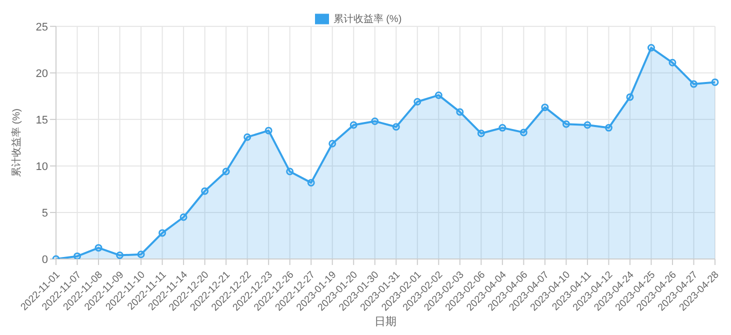  Describe the element at coordinates (16, 142) in the screenshot. I see `y-axis-title: 累计收益率 (%)` at that location.